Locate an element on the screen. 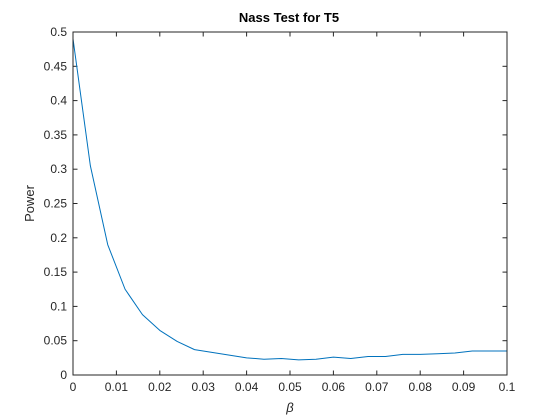  x-tick-label: 0.06 is located at coordinates (334, 387).